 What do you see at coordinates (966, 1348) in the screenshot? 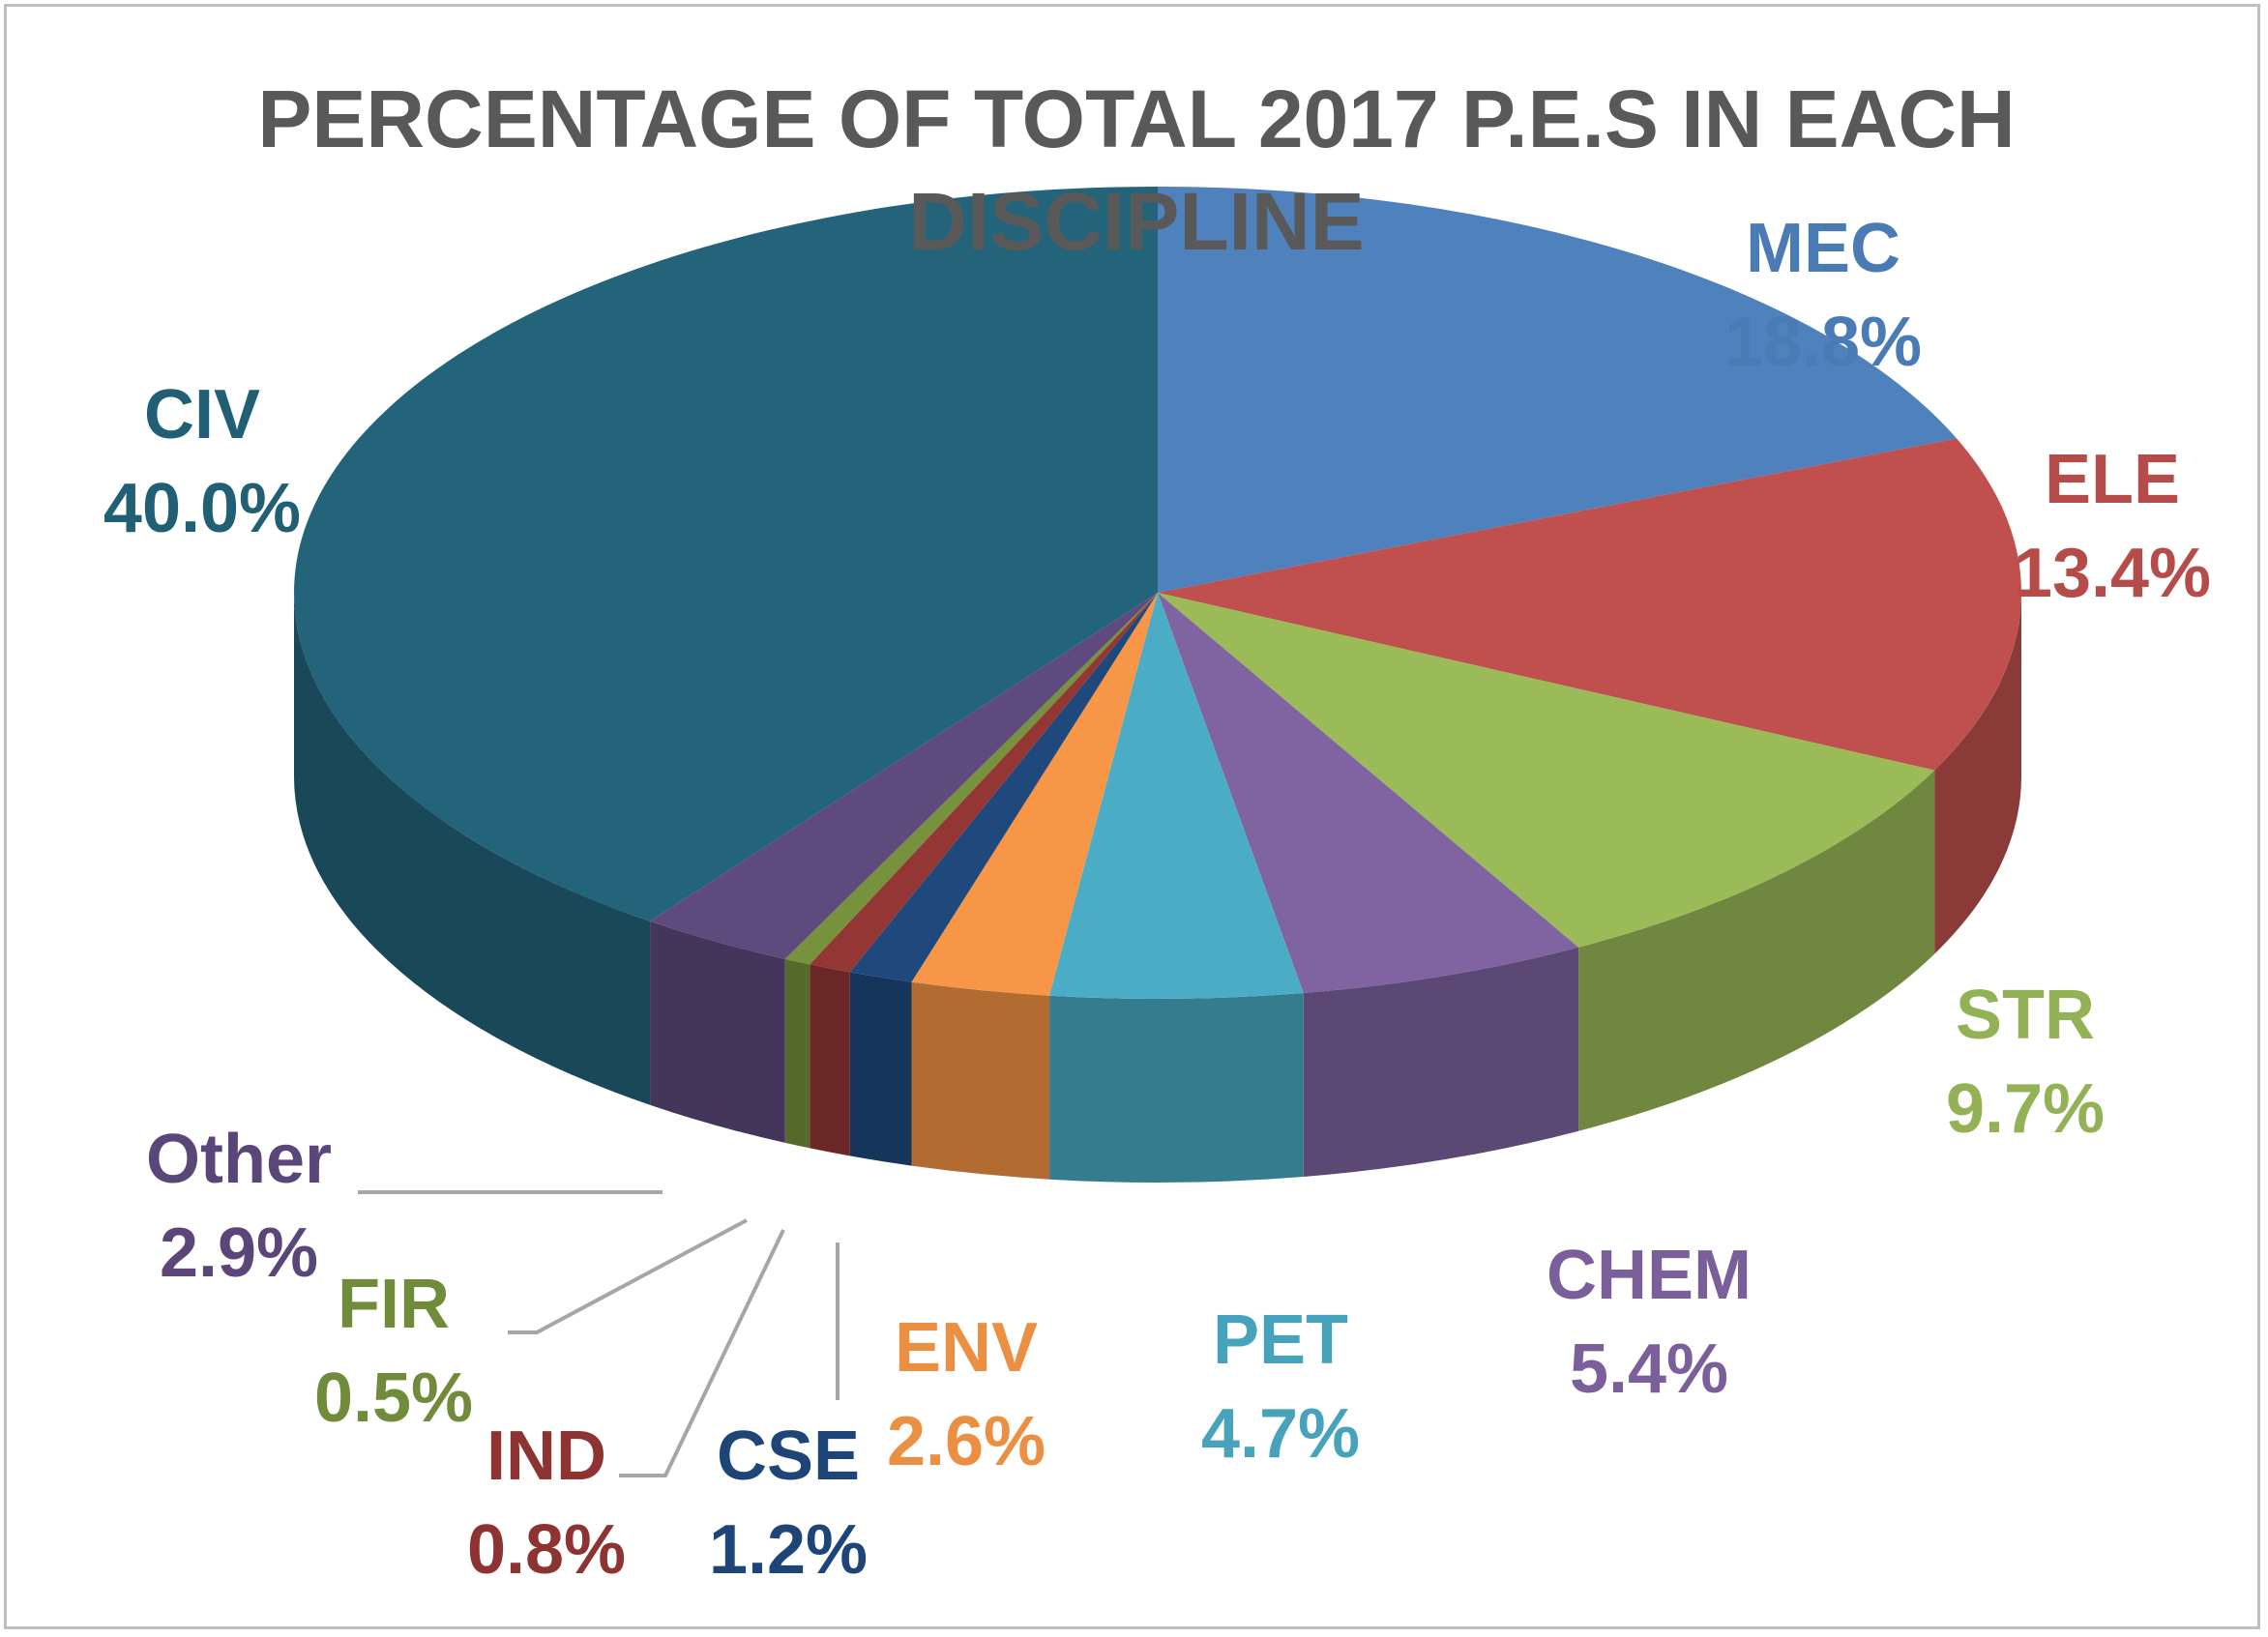
I see `category-label: ENV` at bounding box center [966, 1348].